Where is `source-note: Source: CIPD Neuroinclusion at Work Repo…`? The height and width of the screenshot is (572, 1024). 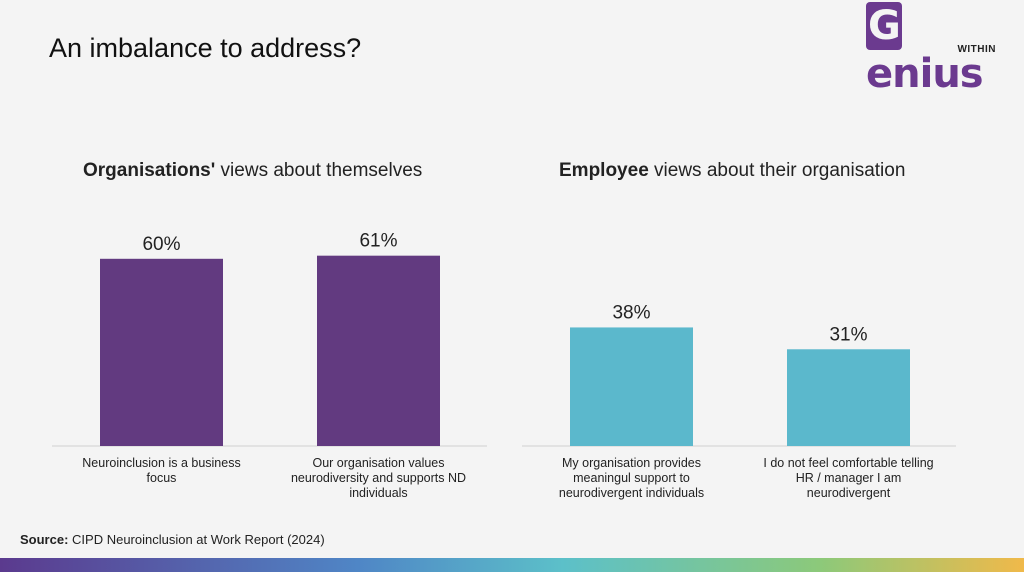
source-note: Source: CIPD Neuroinclusion at Work Repo… is located at coordinates (172, 539).